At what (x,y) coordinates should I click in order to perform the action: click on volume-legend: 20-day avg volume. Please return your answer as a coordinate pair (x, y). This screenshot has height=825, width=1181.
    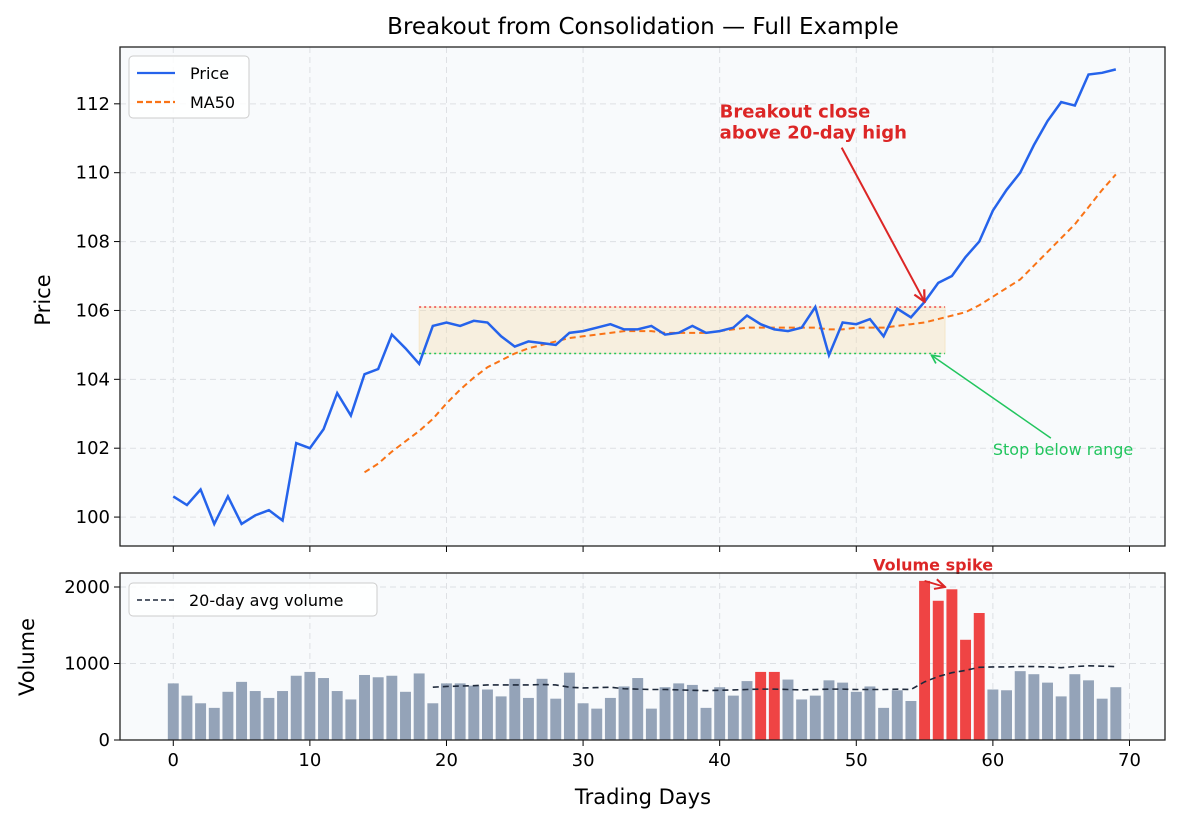
    Looking at the image, I should click on (253, 599).